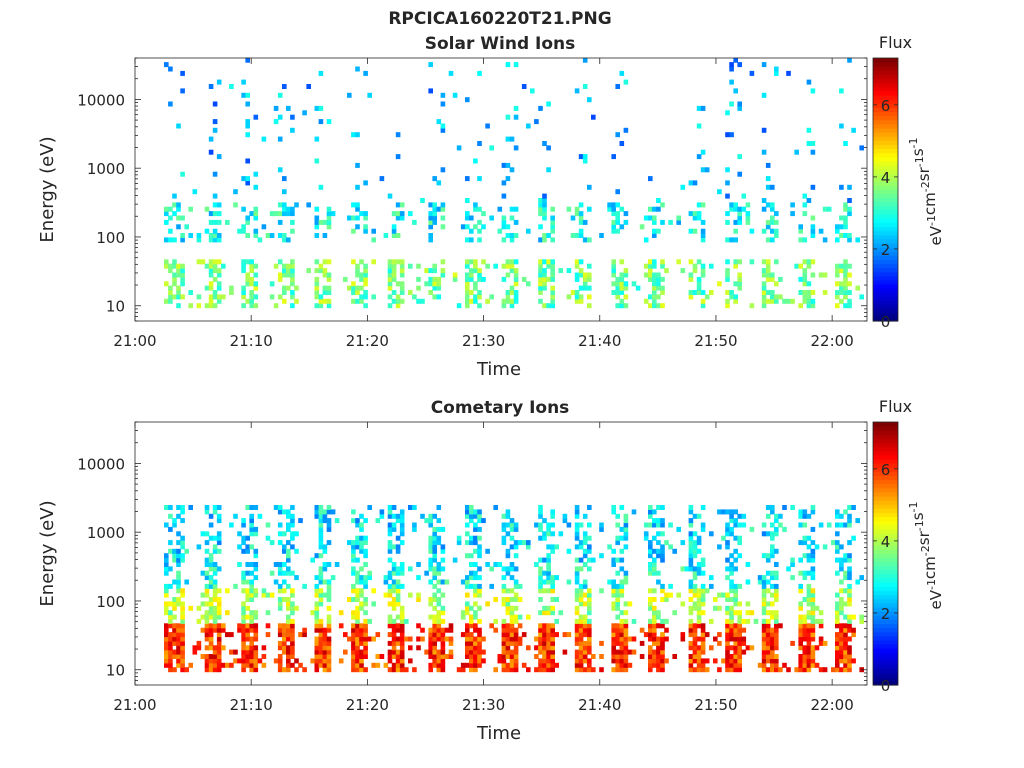 The image size is (1024, 768). I want to click on unit-base: s, so click(918, 152).